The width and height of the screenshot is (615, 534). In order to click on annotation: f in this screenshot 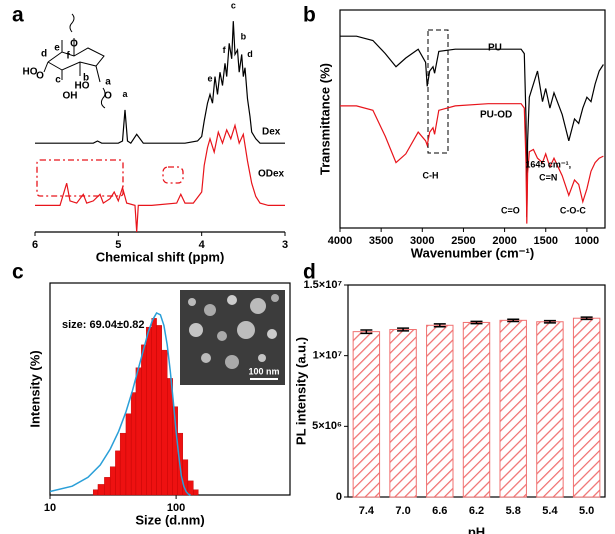, I will do `click(225, 50)`.